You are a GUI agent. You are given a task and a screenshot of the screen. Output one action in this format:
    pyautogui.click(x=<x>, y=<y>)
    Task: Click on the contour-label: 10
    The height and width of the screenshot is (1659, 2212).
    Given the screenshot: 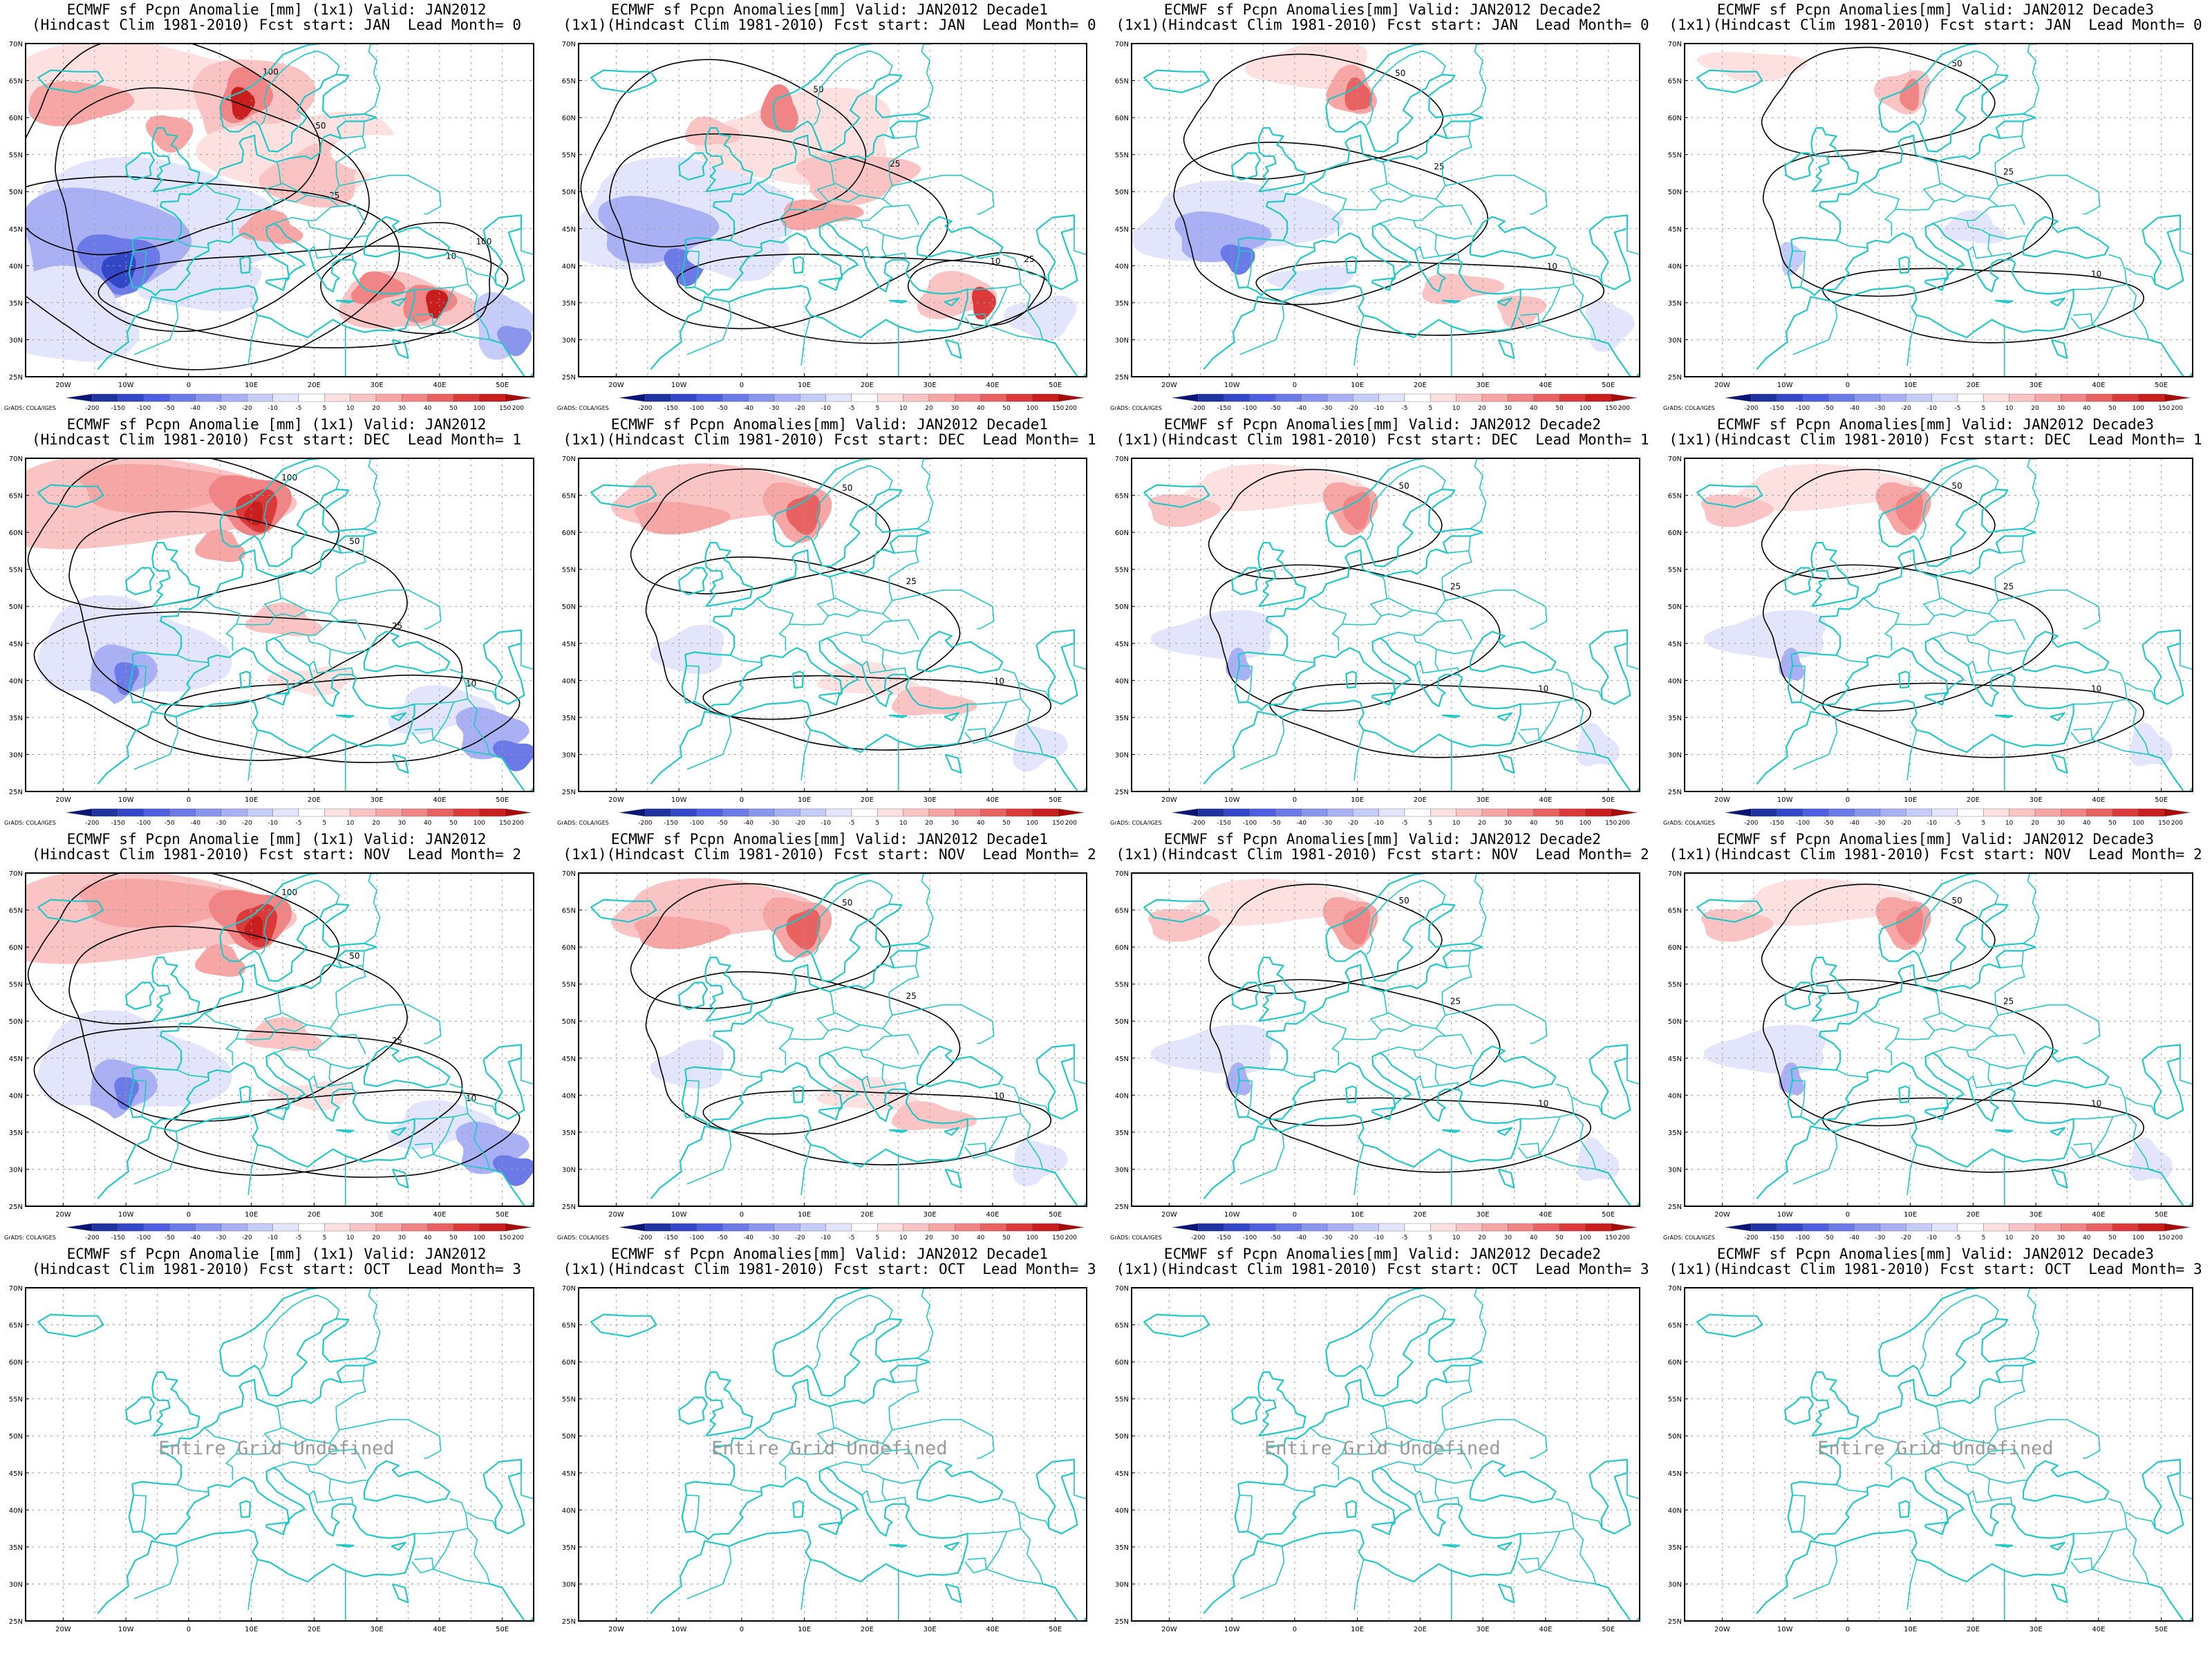 What is the action you would take?
    pyautogui.click(x=1552, y=267)
    